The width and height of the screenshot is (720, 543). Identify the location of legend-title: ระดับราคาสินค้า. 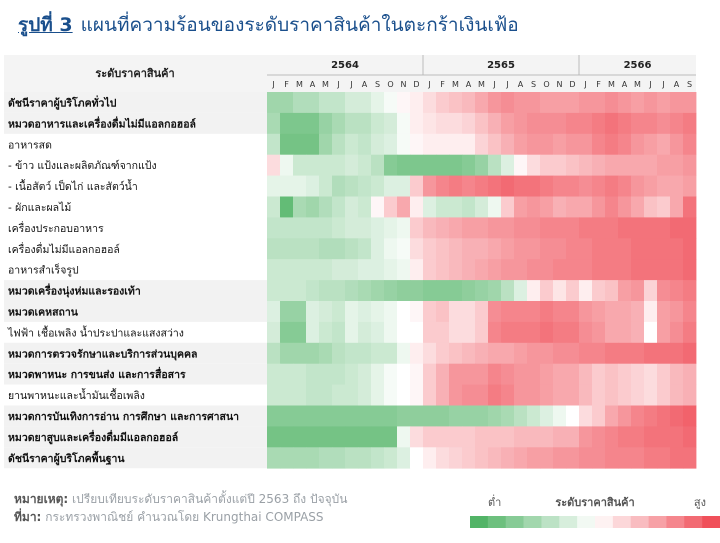
(594, 502).